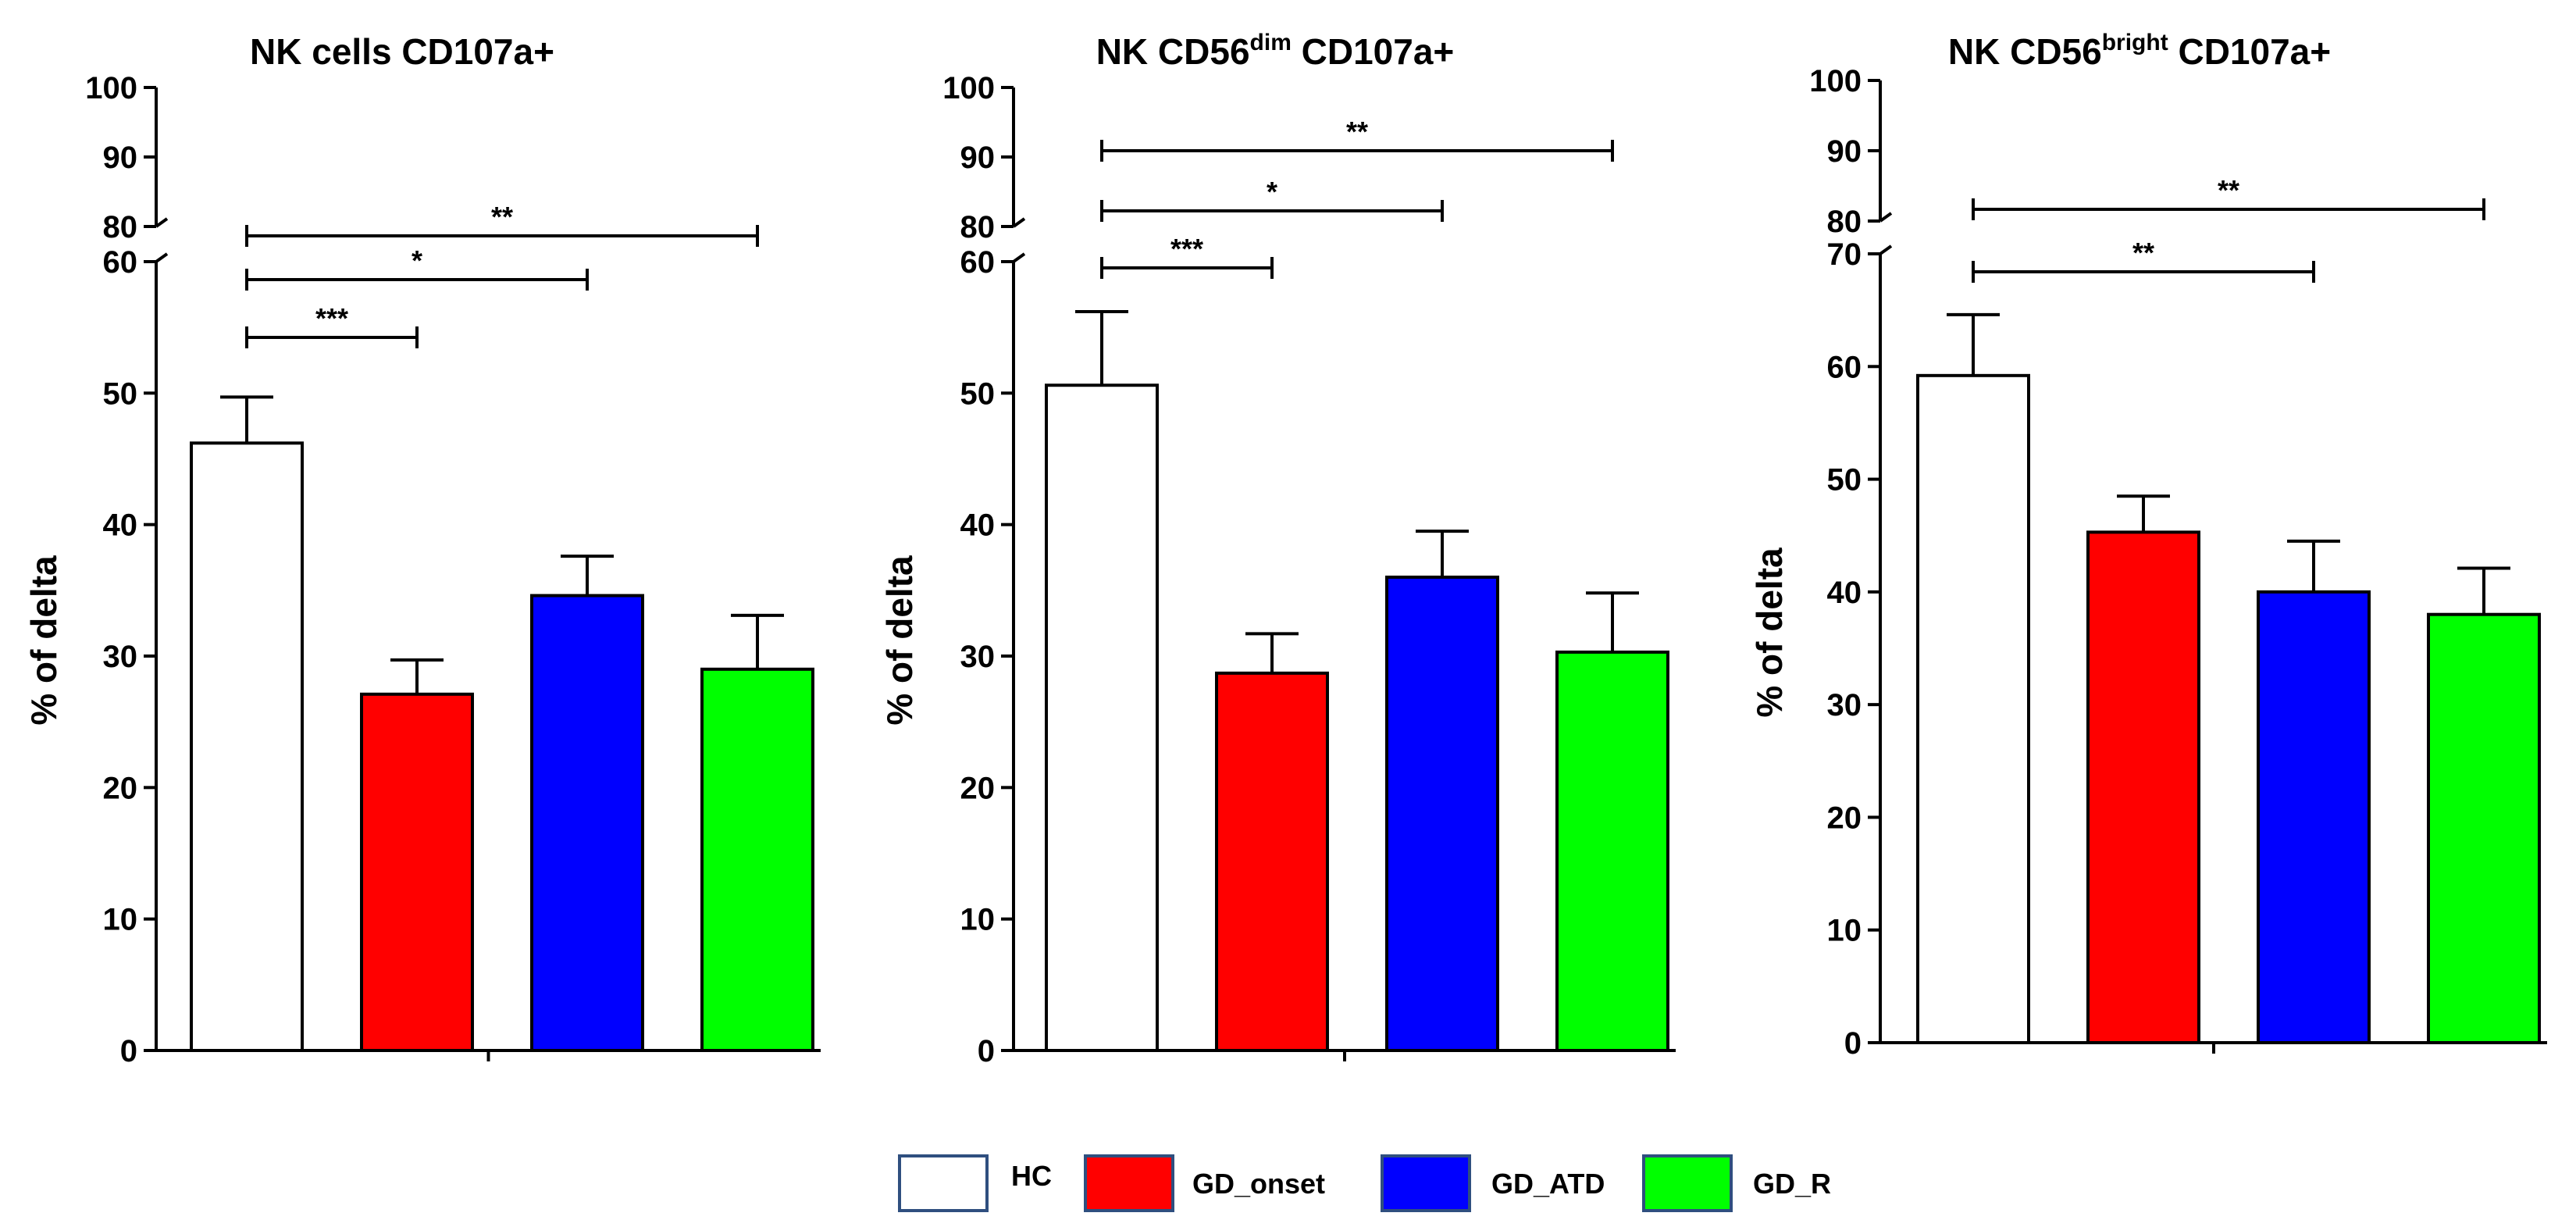 The image size is (2576, 1227). I want to click on chart-title: NK CD56bright CD107a+, so click(2139, 51).